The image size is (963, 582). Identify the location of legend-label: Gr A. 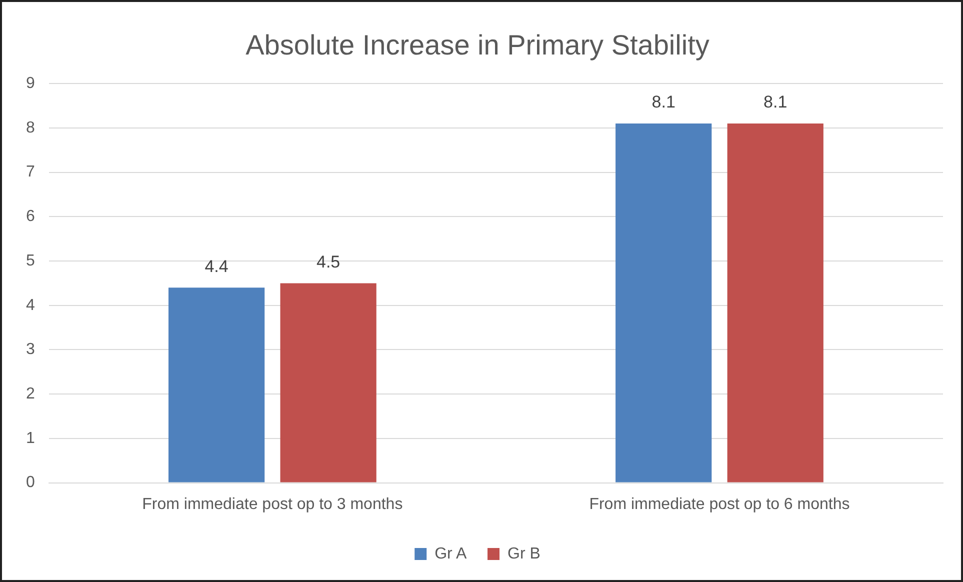
(450, 553).